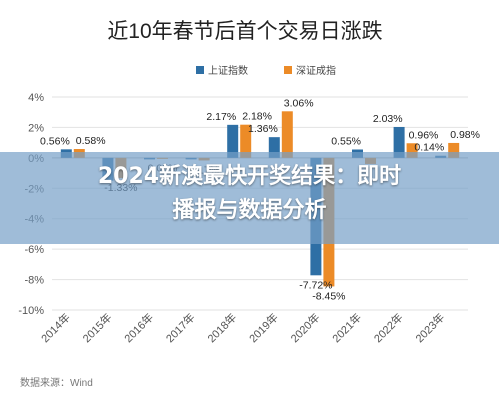 The width and height of the screenshot is (499, 407). I want to click on x-tick-label: 2023年, so click(429, 327).